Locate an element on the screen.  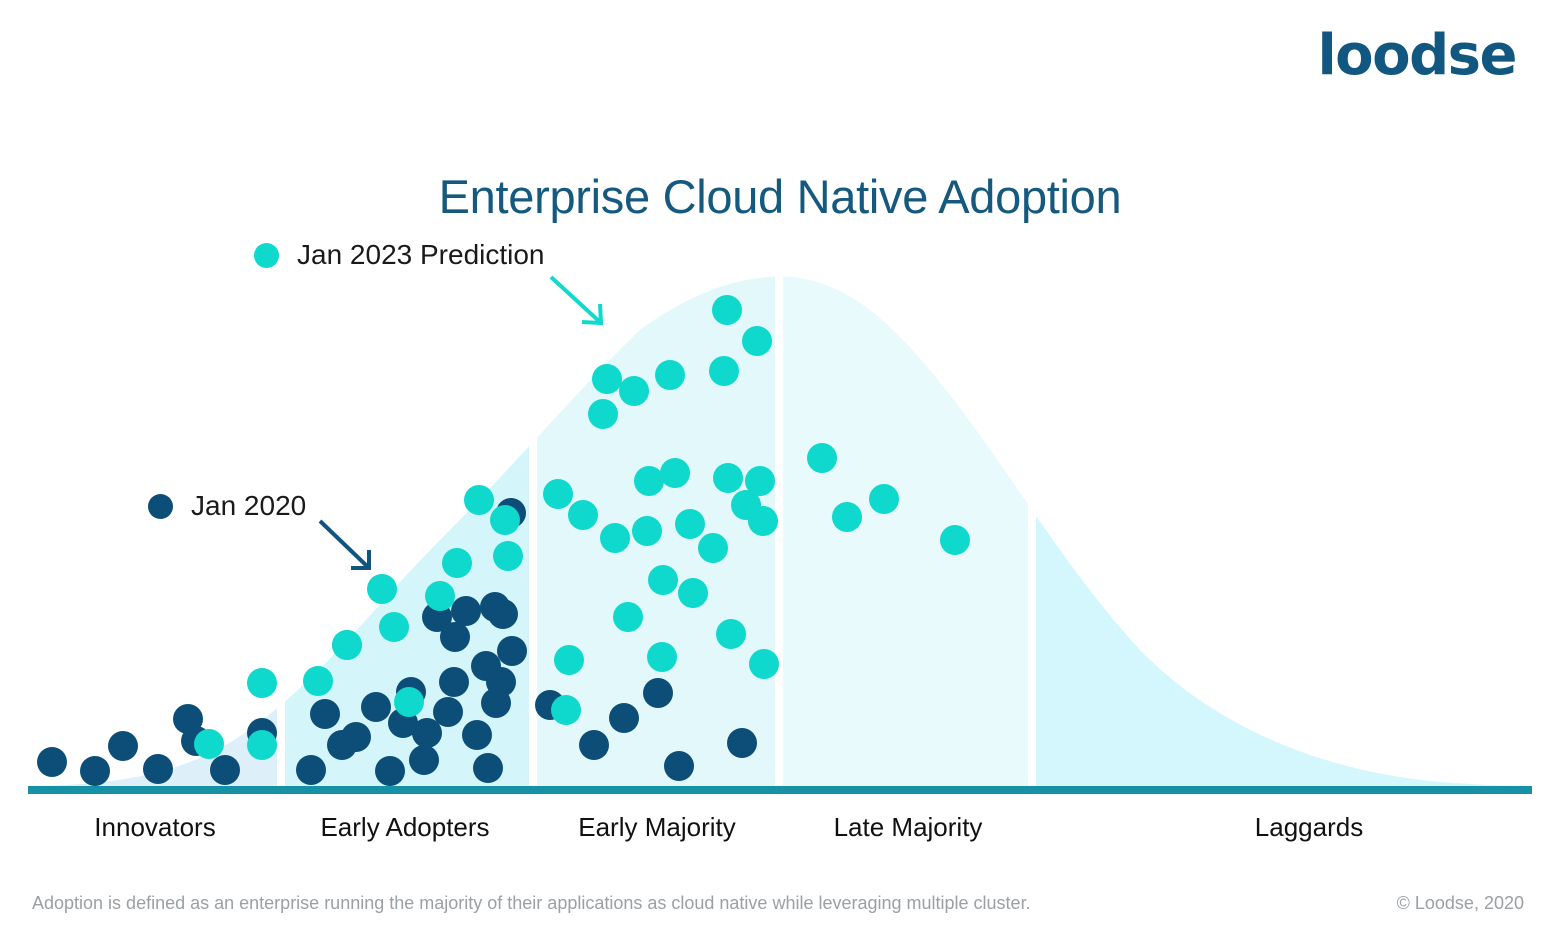
legend-item-prediction-2023: Jan 2023 Prediction is located at coordinates (399, 255).